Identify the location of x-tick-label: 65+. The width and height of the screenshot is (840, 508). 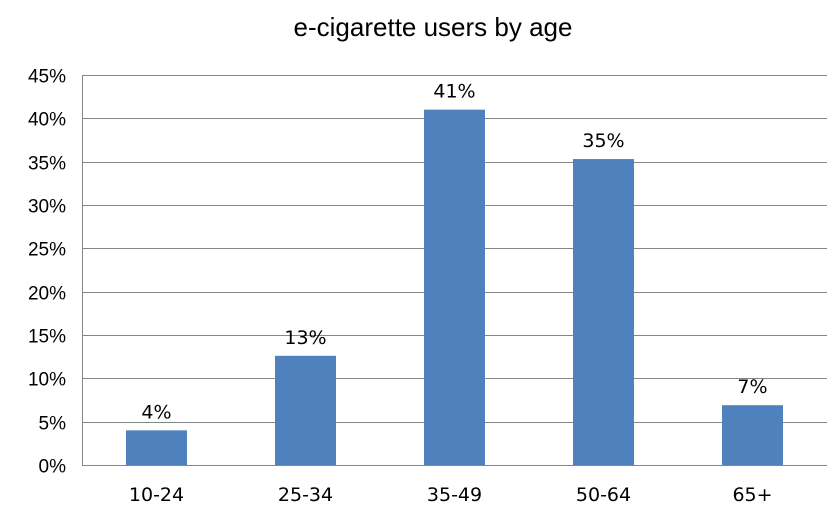
(752, 495).